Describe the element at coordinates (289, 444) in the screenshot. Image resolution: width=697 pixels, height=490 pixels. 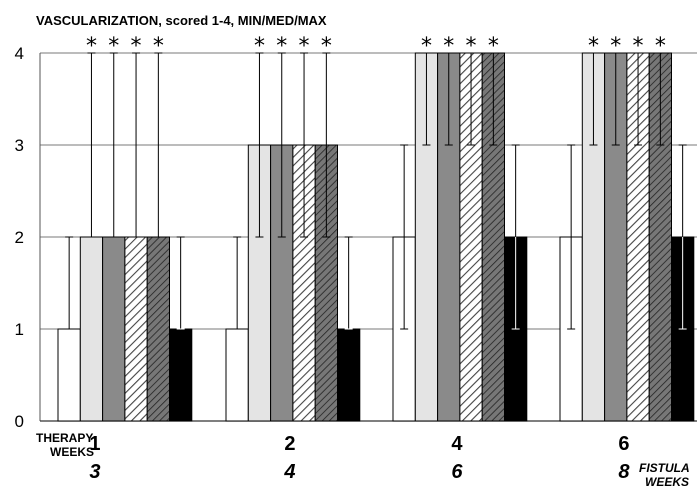
I see `x-label-therapy-2: 2` at that location.